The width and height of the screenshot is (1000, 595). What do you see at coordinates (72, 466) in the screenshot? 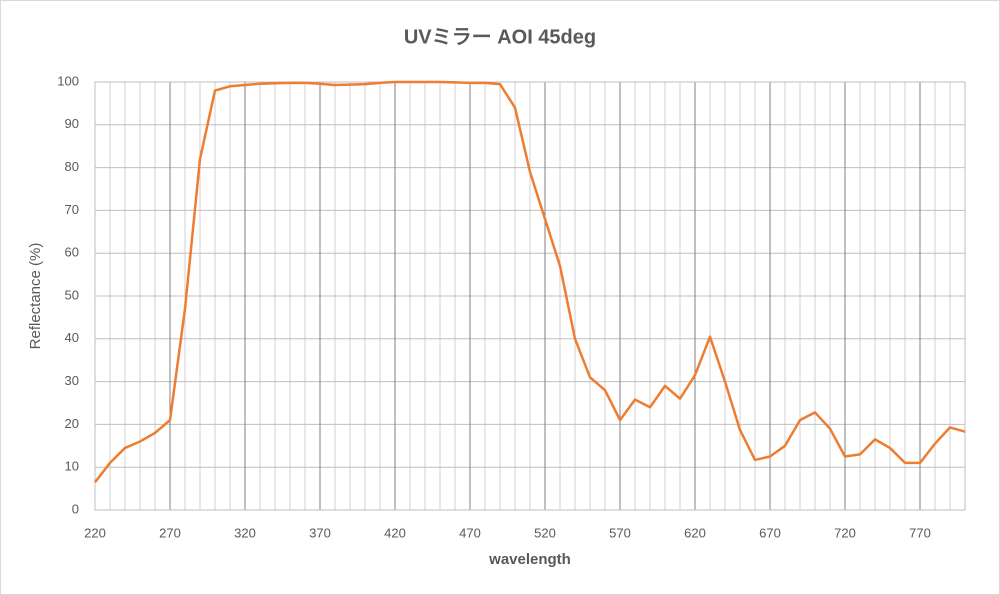
I see `y-tick-label: 10` at bounding box center [72, 466].